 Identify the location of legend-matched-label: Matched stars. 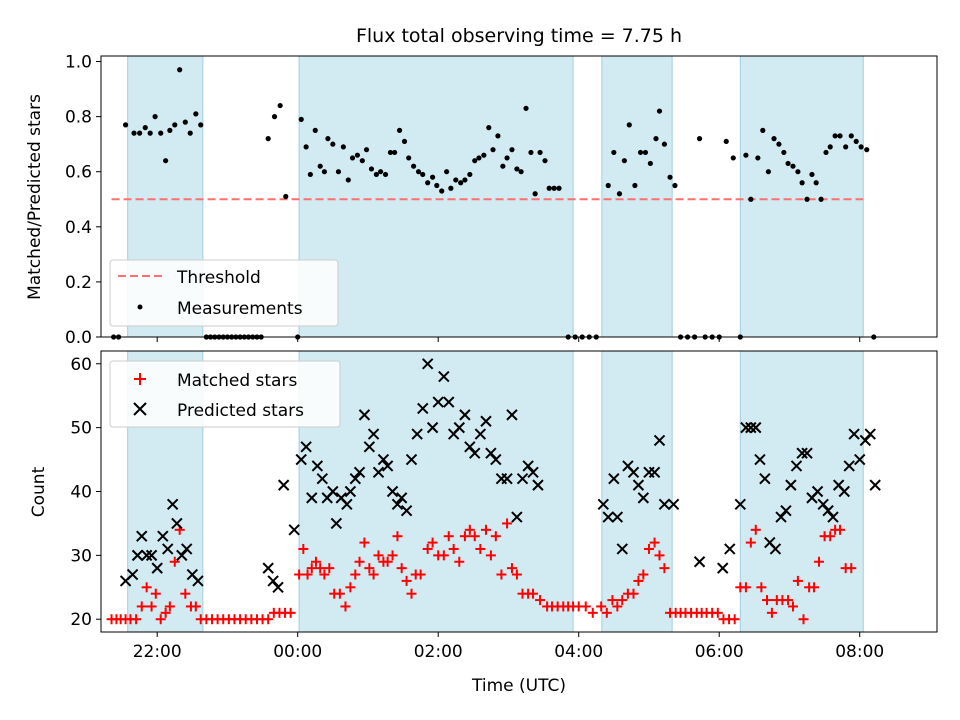
(237, 381).